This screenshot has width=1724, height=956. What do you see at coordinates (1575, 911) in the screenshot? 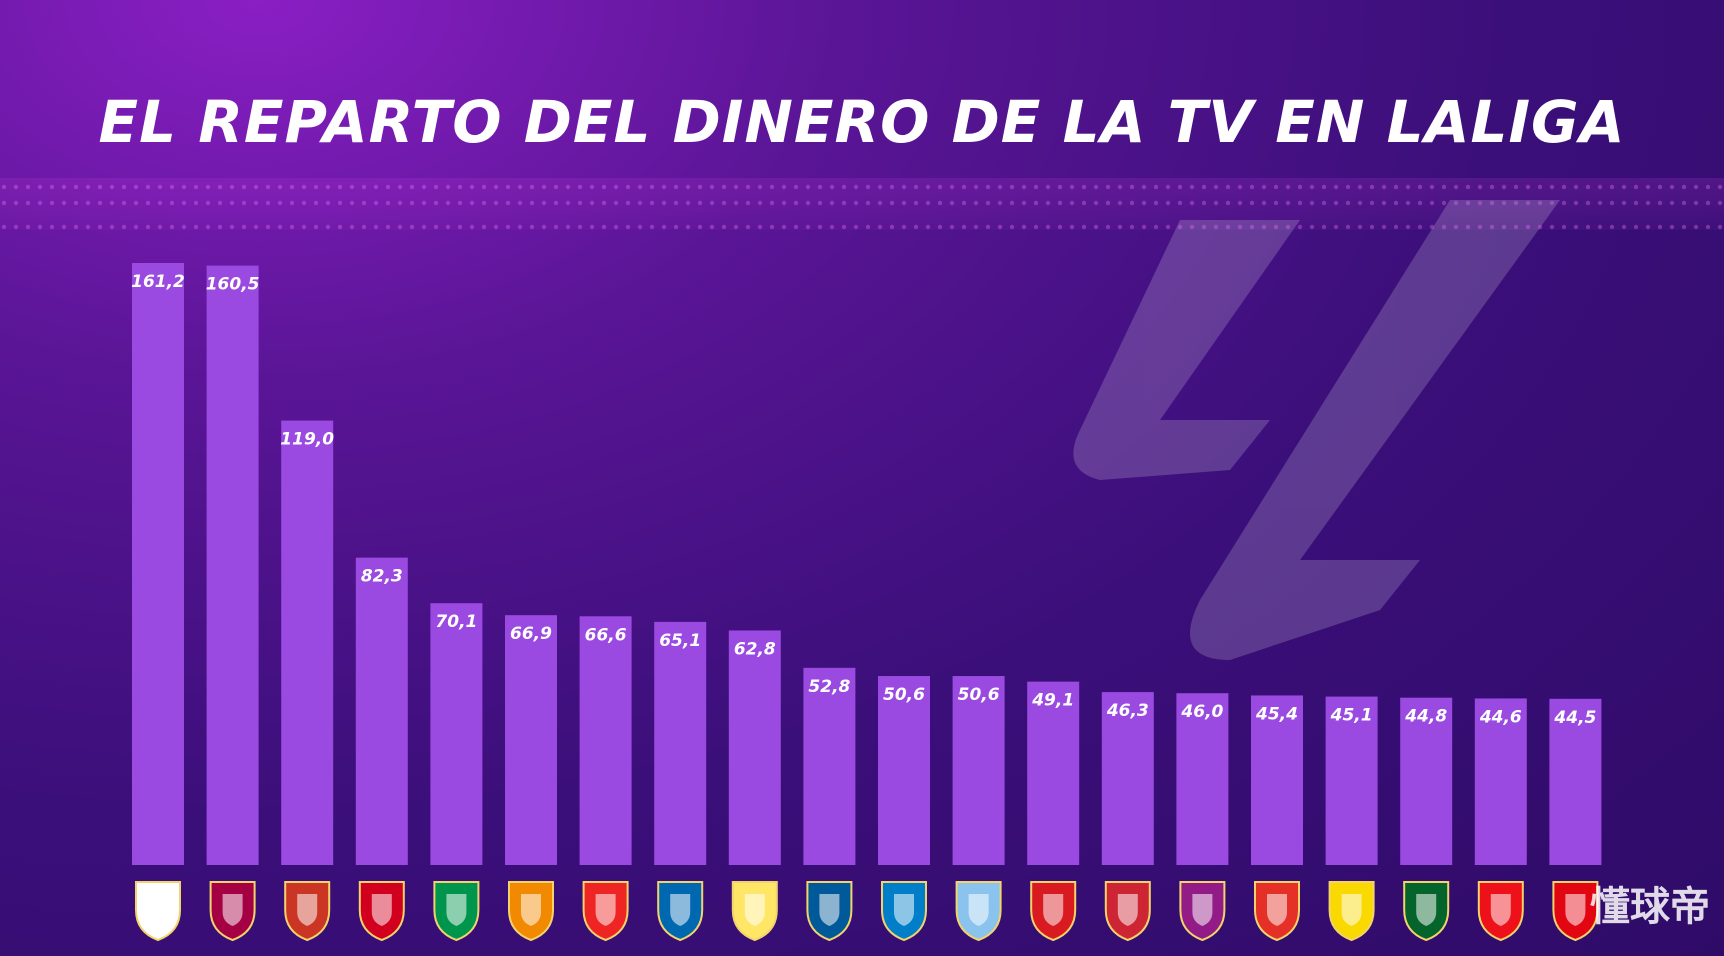
I see `mallorca-crest-icon` at bounding box center [1575, 911].